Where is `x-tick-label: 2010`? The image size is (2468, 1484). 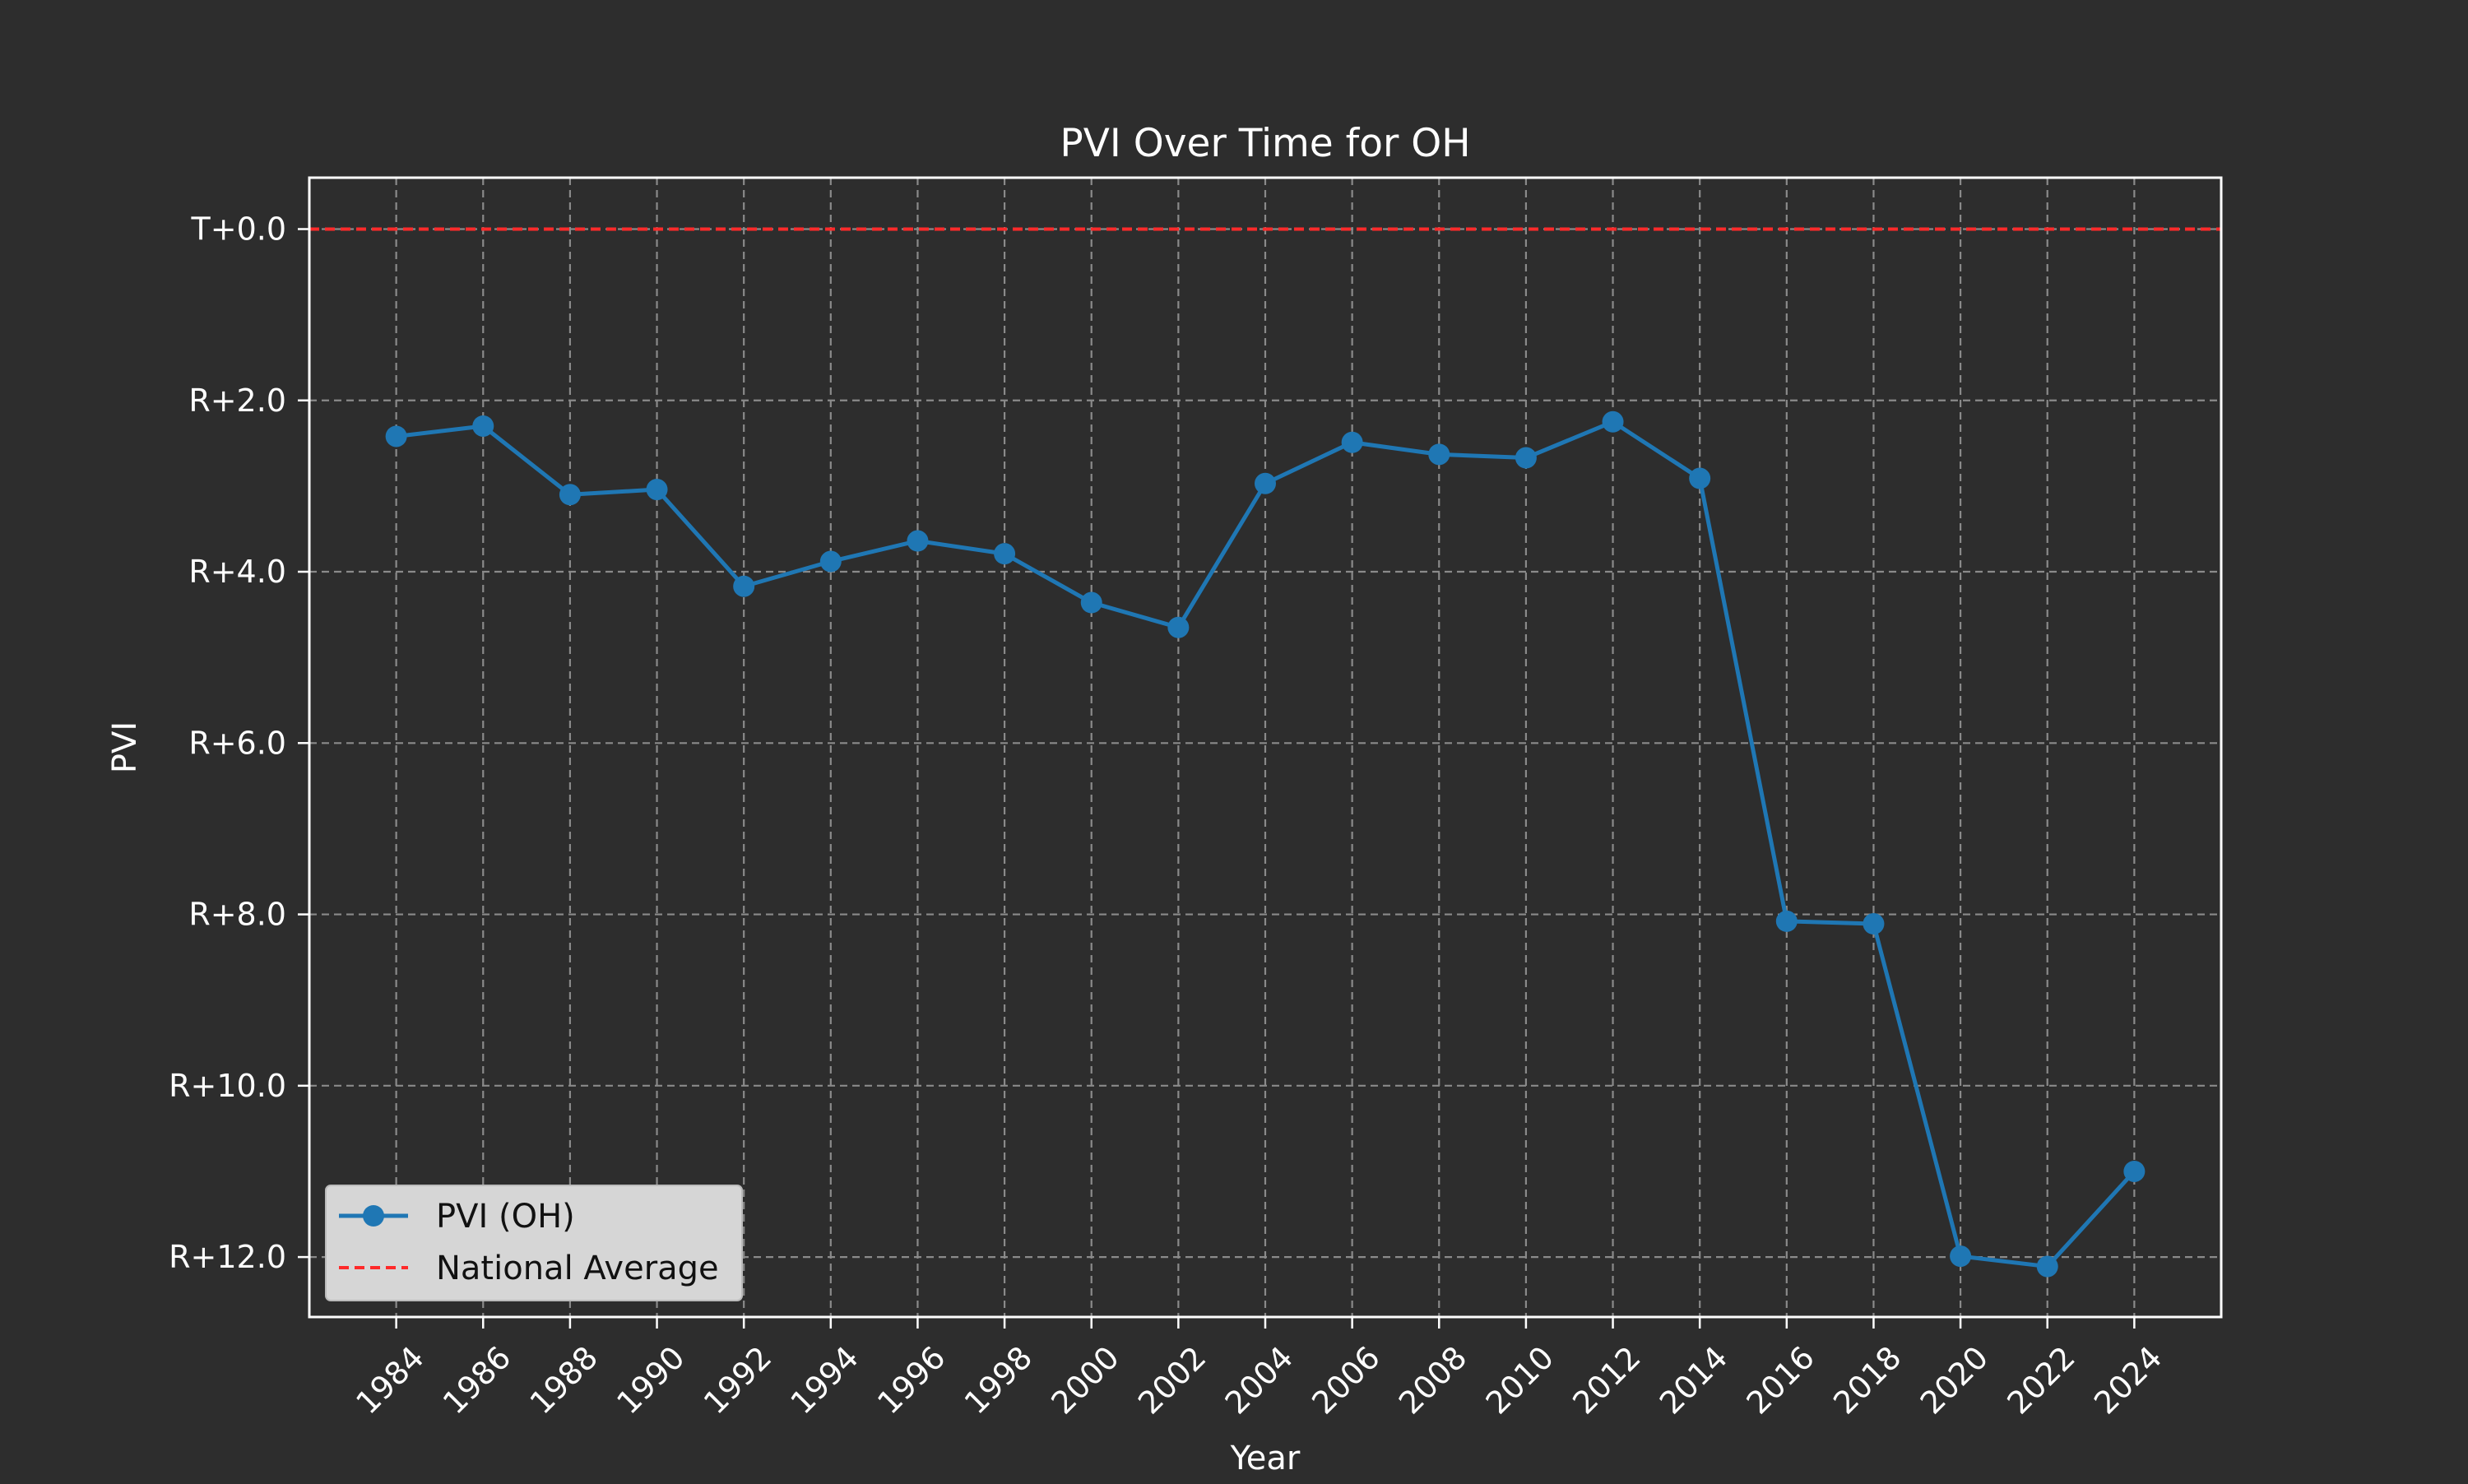
x-tick-label: 2010 is located at coordinates (1520, 1380).